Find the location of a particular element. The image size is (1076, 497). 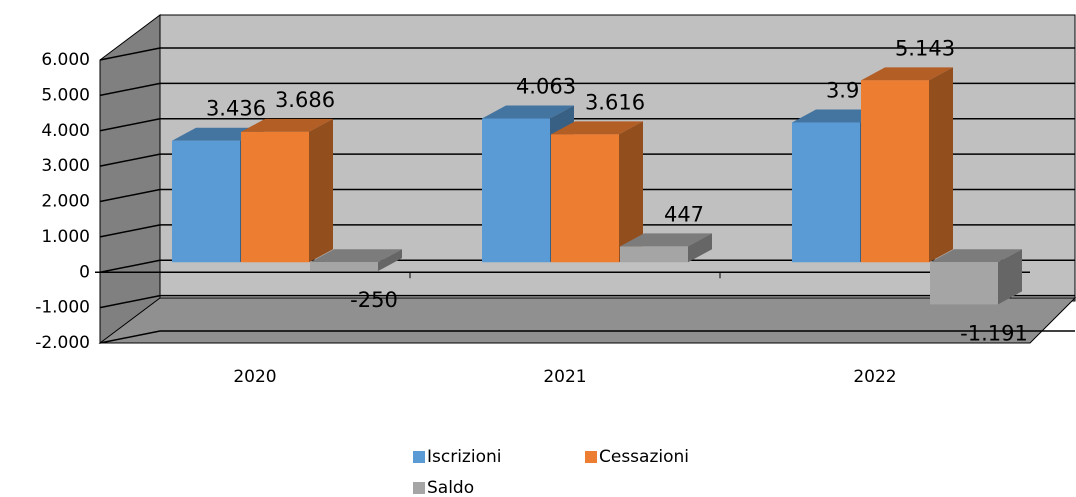

y-tick-label: 2.000 is located at coordinates (65, 202).